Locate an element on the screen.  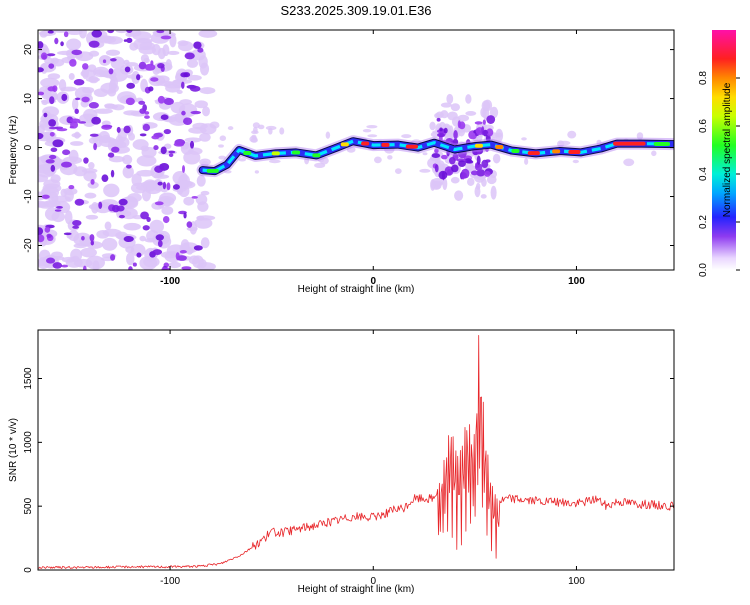
snr-y-tick-label: 500 is located at coordinates (28, 505).